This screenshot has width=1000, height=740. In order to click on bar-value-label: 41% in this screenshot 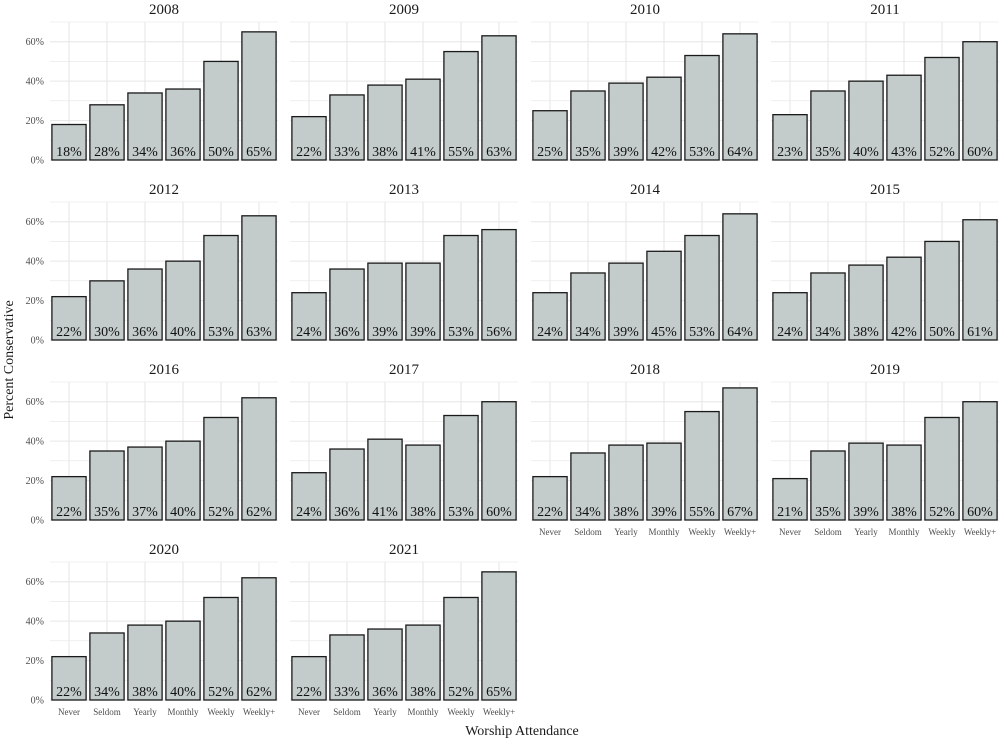, I will do `click(385, 512)`.